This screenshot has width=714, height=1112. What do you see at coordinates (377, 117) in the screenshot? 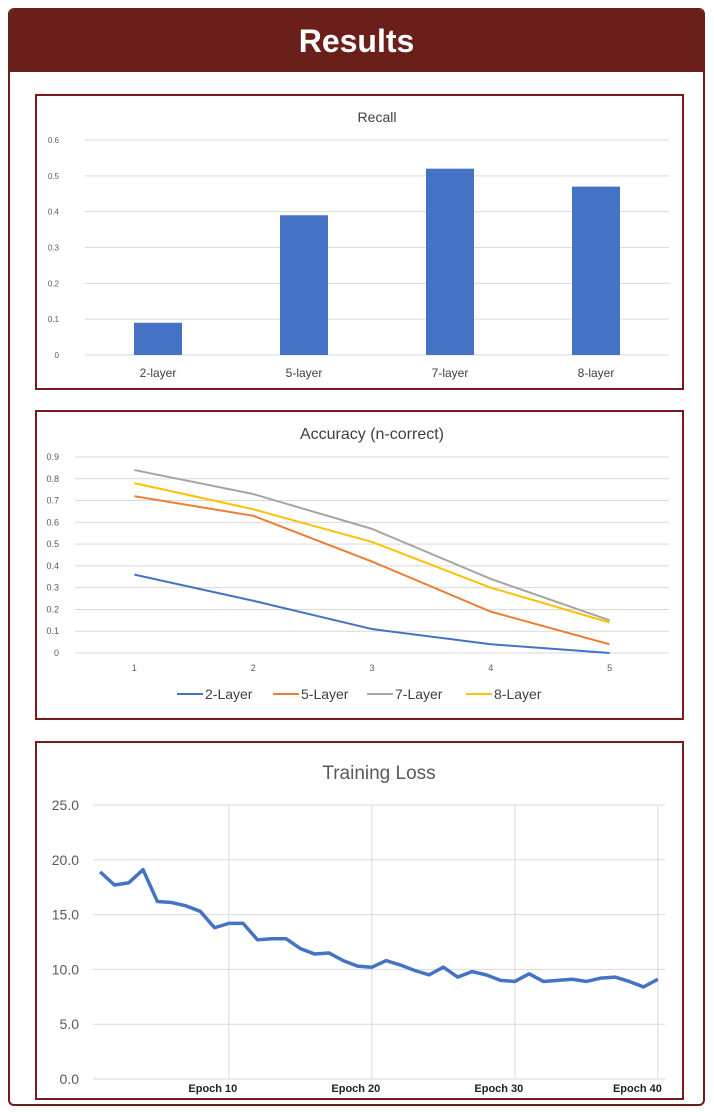
I see `chart-title: Recall` at bounding box center [377, 117].